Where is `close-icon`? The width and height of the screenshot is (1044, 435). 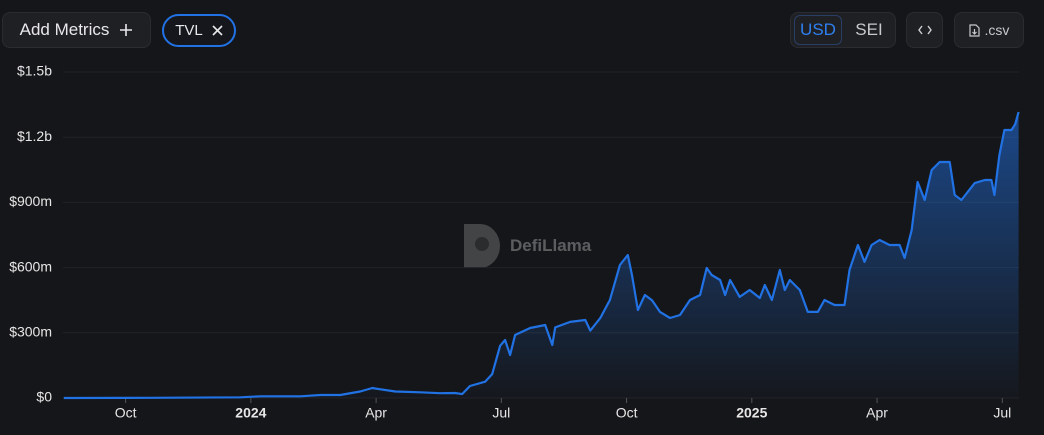 close-icon is located at coordinates (217, 30).